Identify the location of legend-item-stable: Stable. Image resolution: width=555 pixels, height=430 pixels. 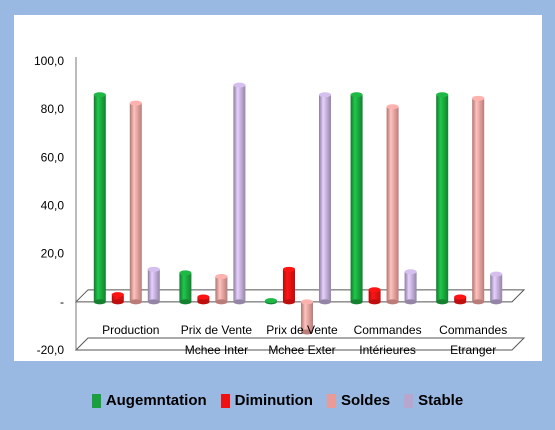
(433, 400).